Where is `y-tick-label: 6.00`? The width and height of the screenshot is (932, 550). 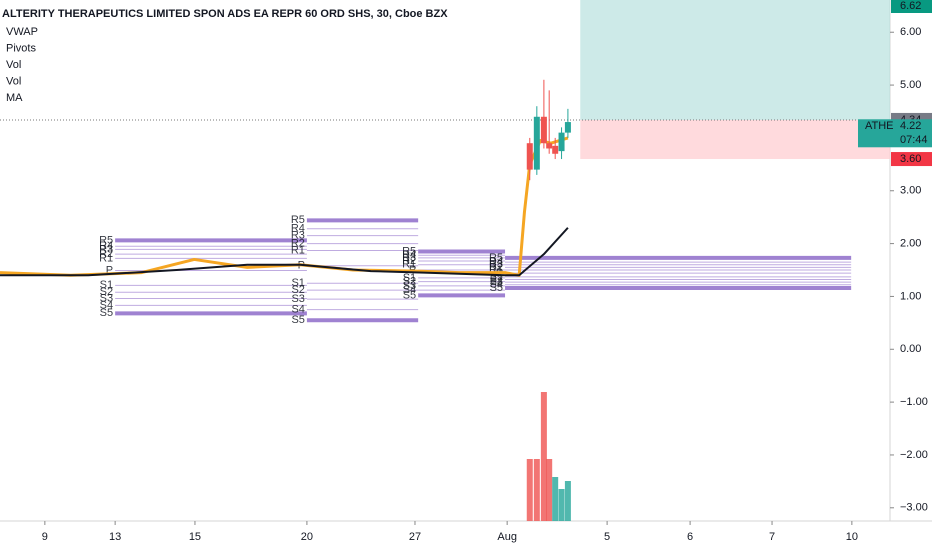
y-tick-label: 6.00 is located at coordinates (910, 32).